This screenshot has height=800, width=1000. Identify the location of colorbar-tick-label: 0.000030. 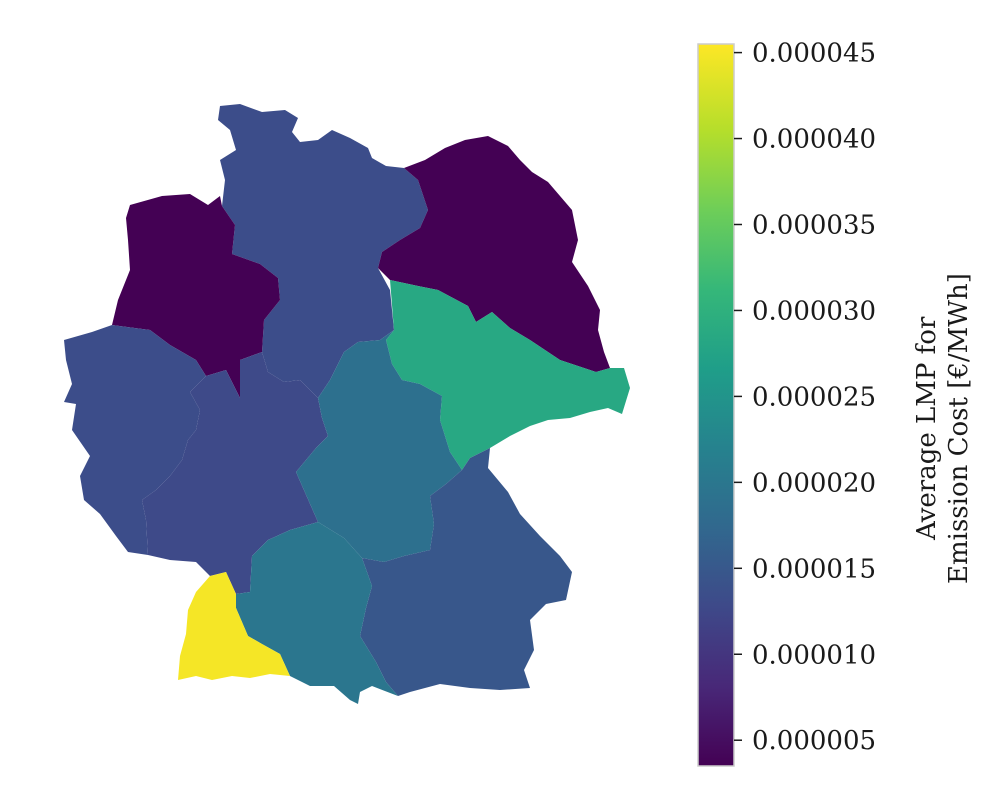
(814, 311).